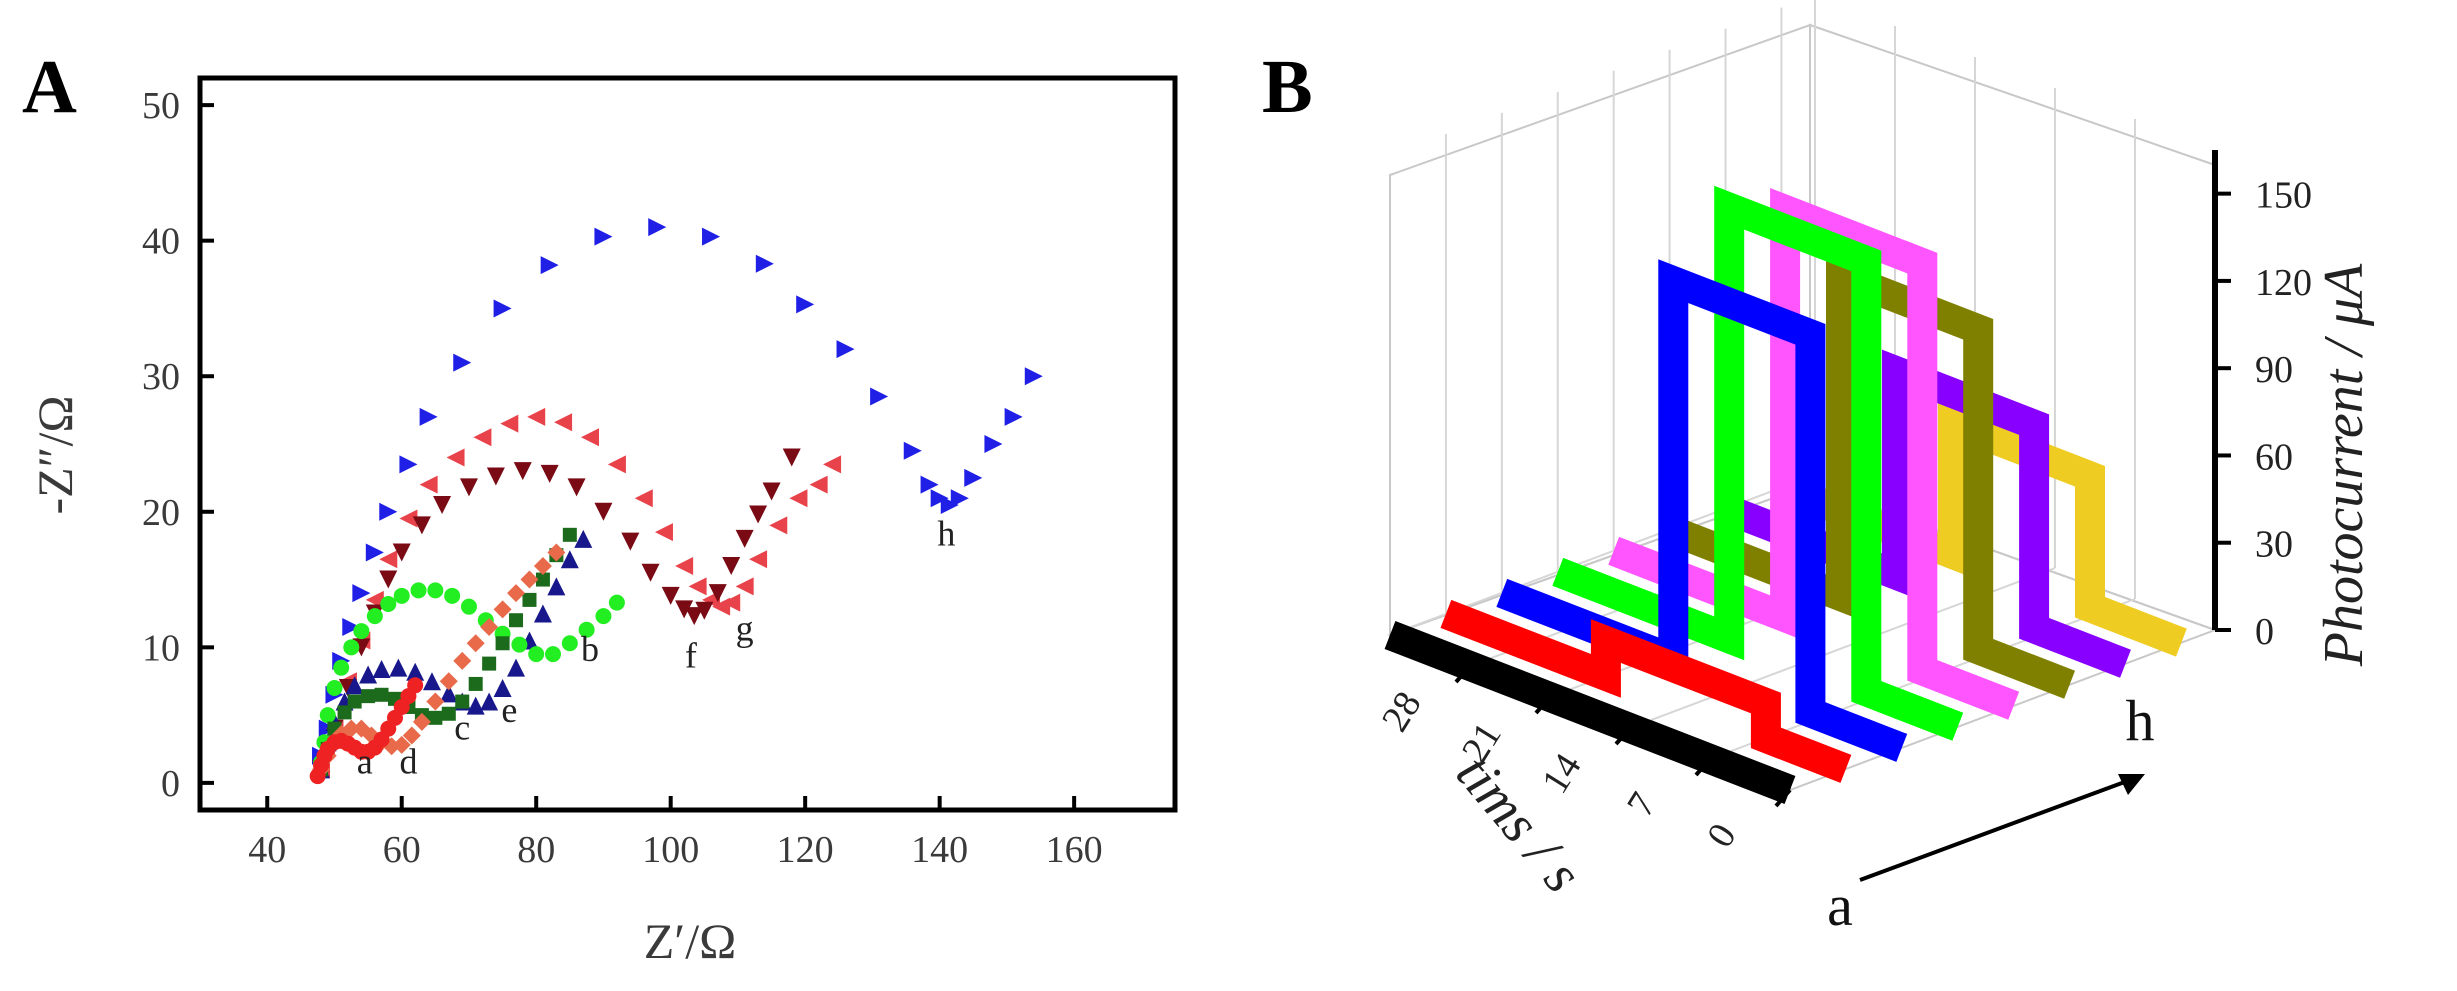  What do you see at coordinates (509, 710) in the screenshot?
I see `curve-label-e: e` at bounding box center [509, 710].